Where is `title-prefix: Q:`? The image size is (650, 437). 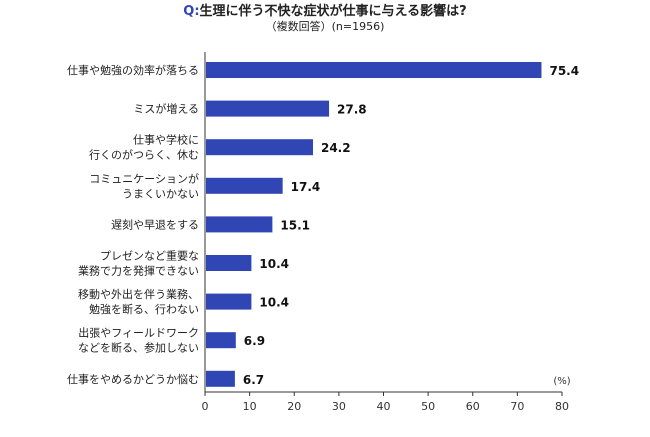 title-prefix: Q: is located at coordinates (191, 11).